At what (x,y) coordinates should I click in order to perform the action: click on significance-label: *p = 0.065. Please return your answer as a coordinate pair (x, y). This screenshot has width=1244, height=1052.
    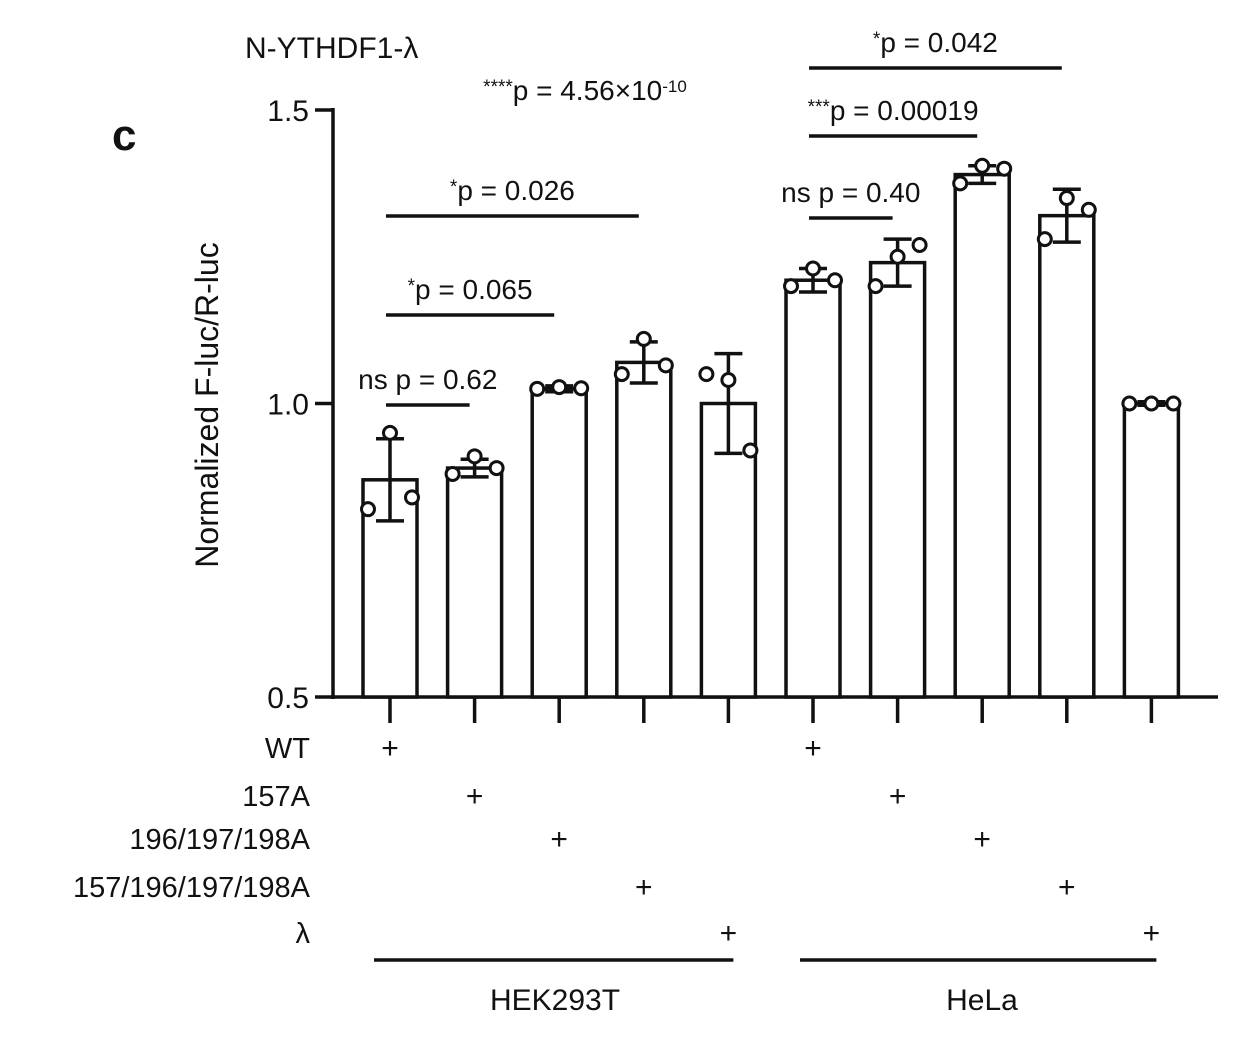
    Looking at the image, I should click on (470, 289).